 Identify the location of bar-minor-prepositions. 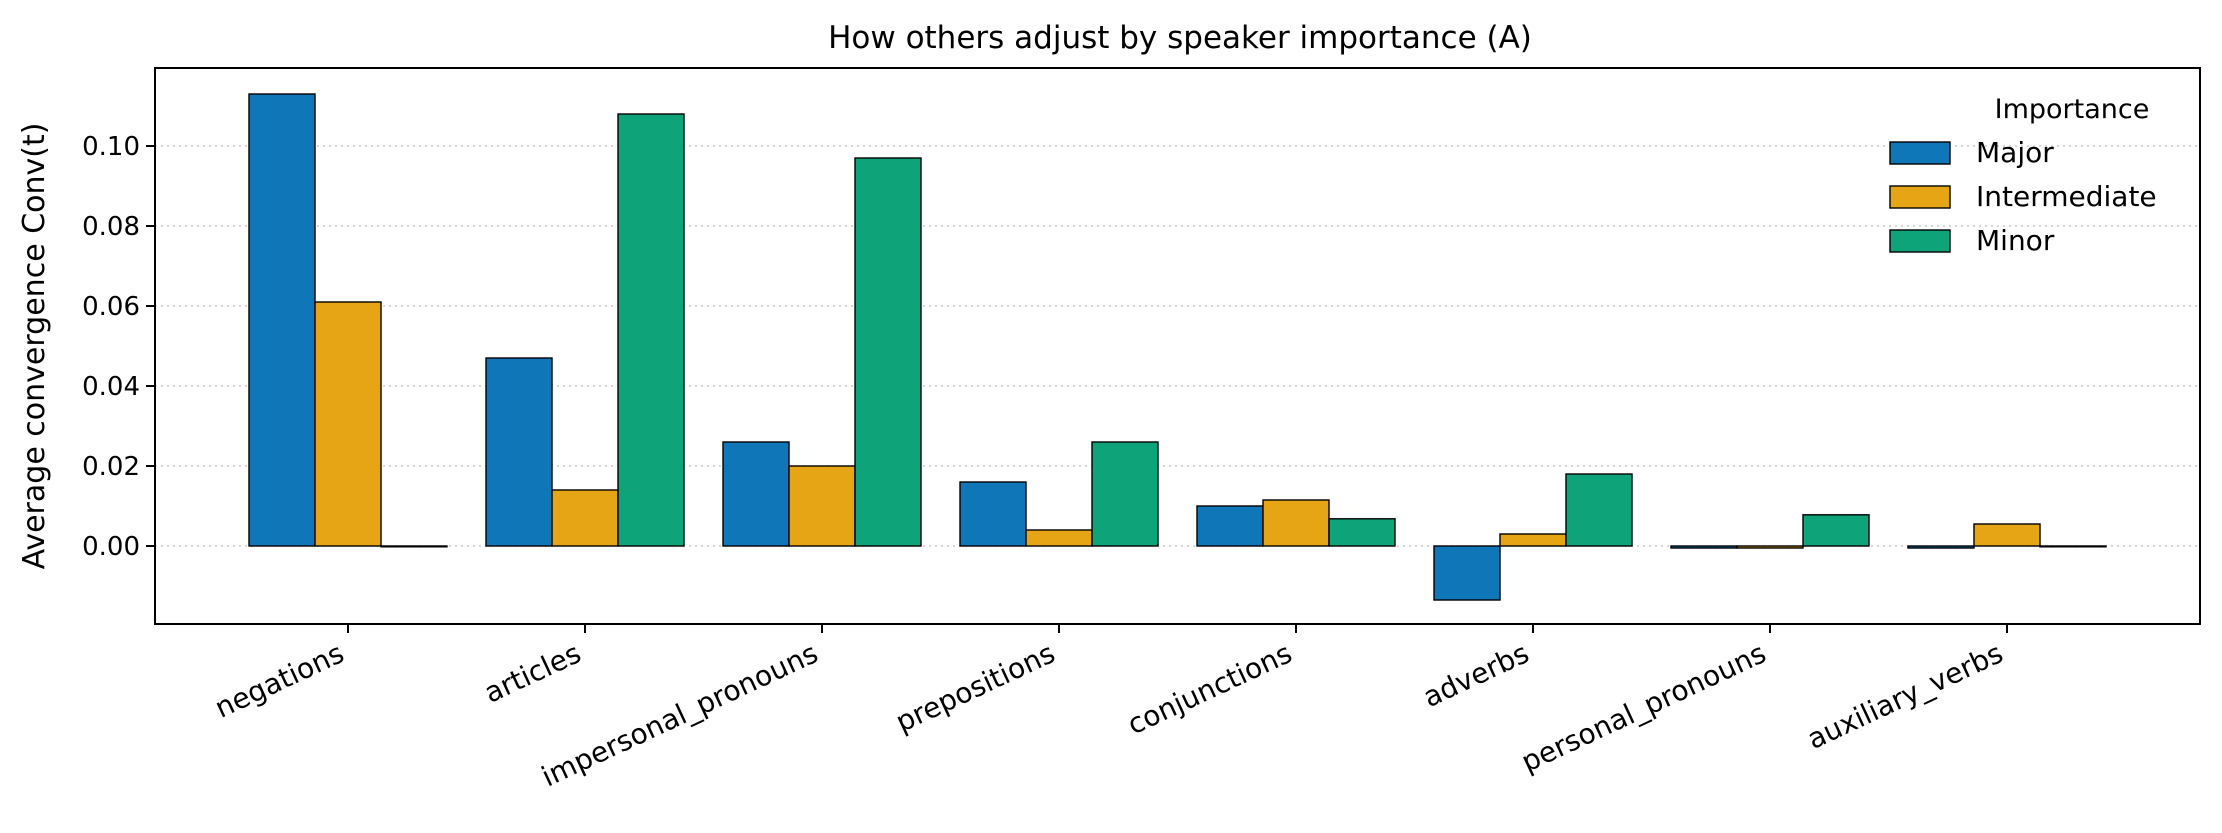
(1125, 494).